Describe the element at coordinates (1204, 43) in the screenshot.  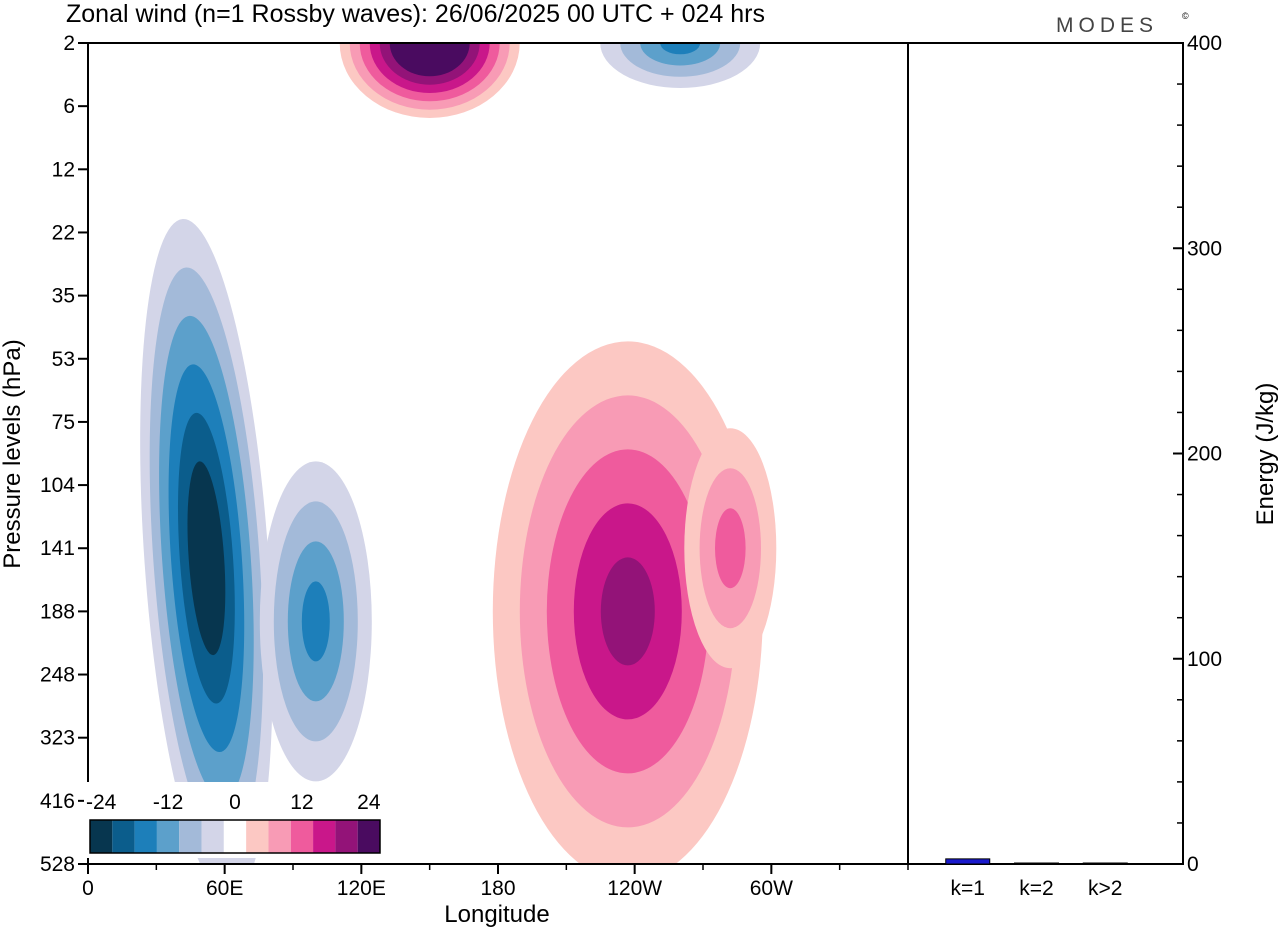
I see `energy-tick-label: 400` at that location.